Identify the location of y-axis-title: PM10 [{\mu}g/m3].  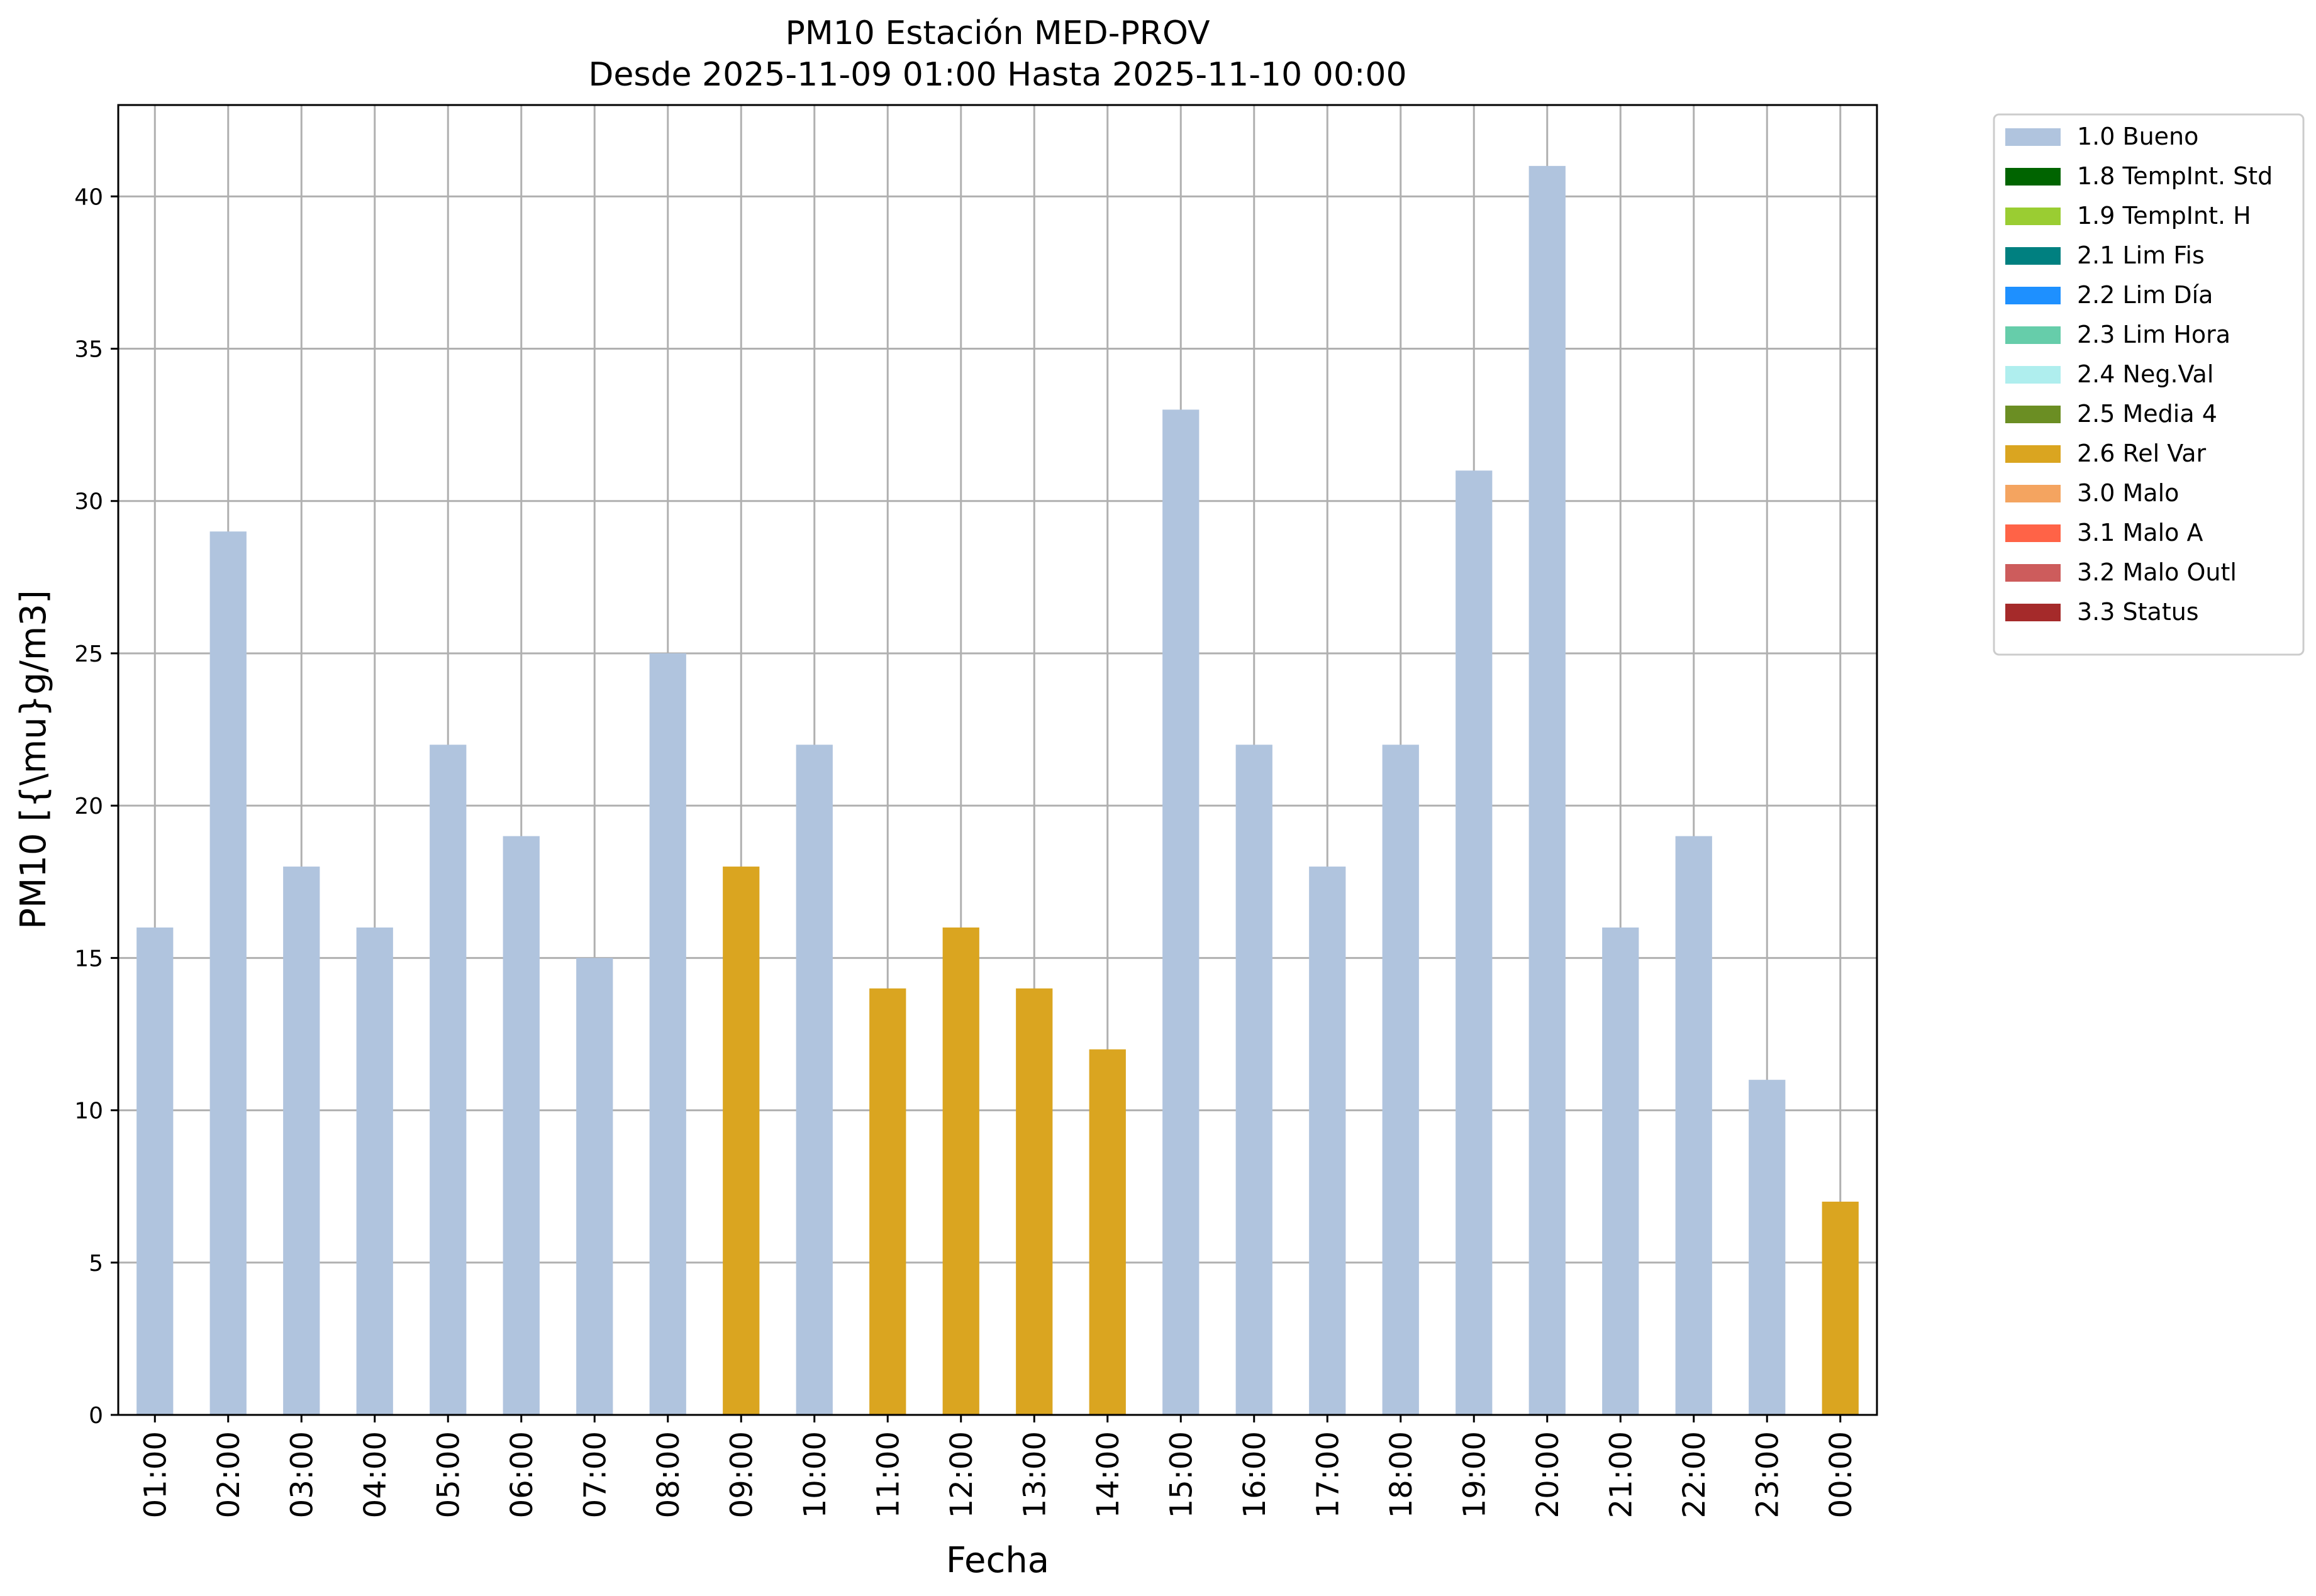
(33, 760).